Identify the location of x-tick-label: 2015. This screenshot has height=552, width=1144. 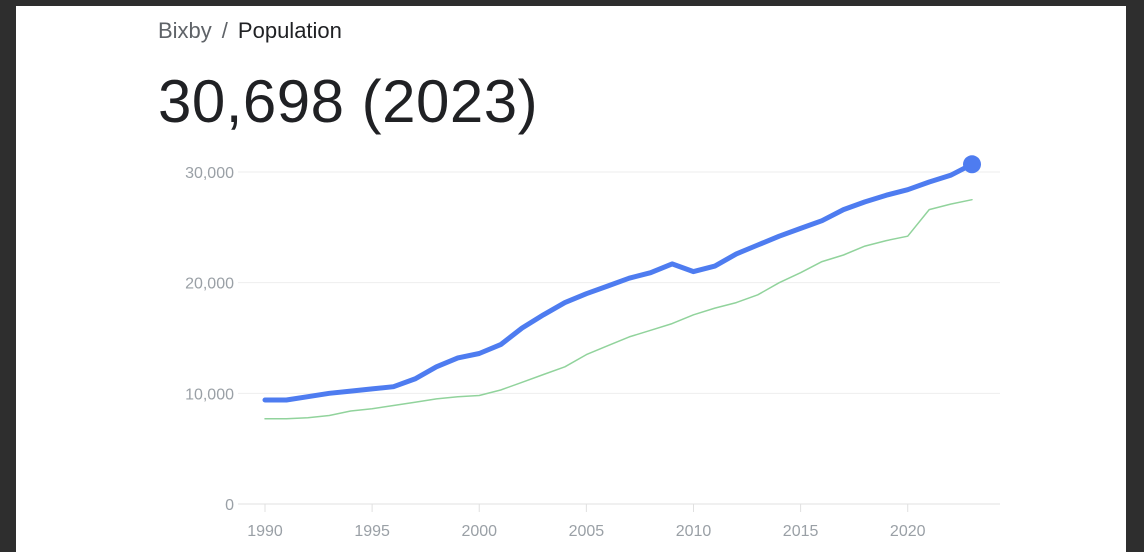
(801, 531).